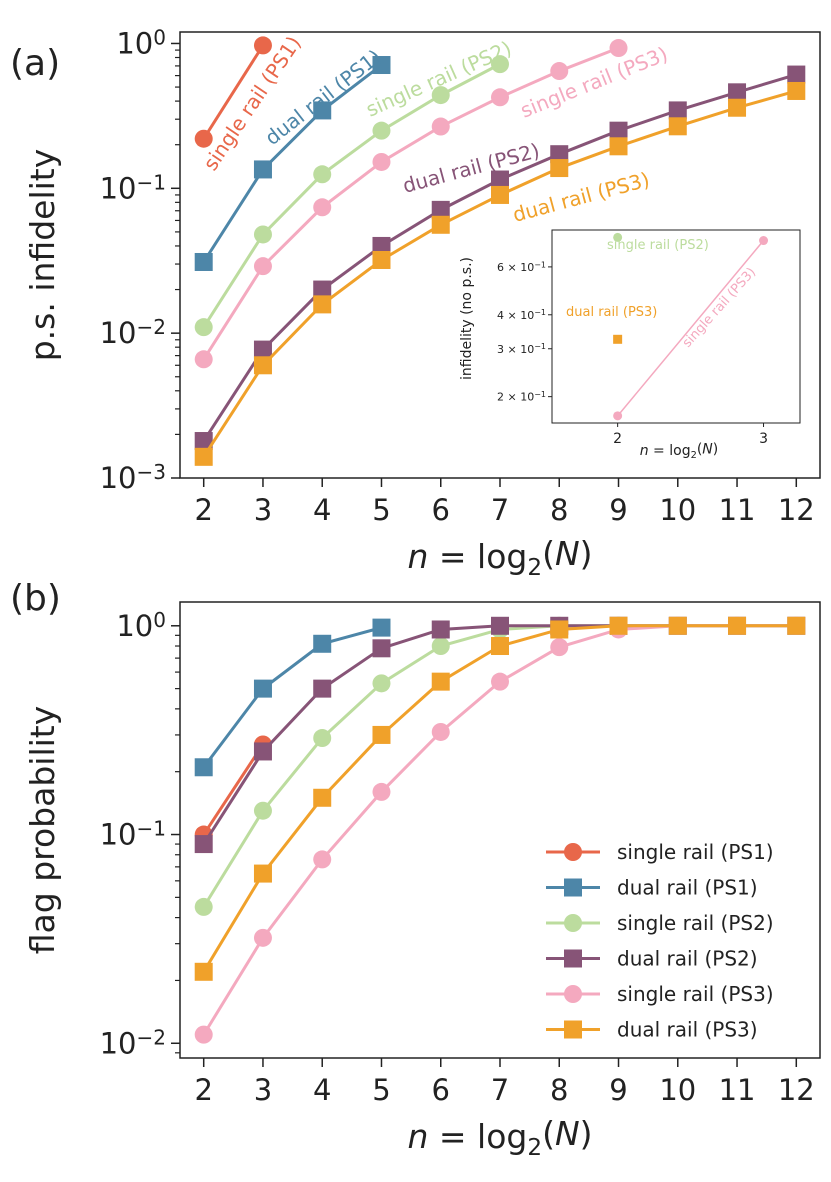  I want to click on annotation-label: dual rail (PS3), so click(581, 197).